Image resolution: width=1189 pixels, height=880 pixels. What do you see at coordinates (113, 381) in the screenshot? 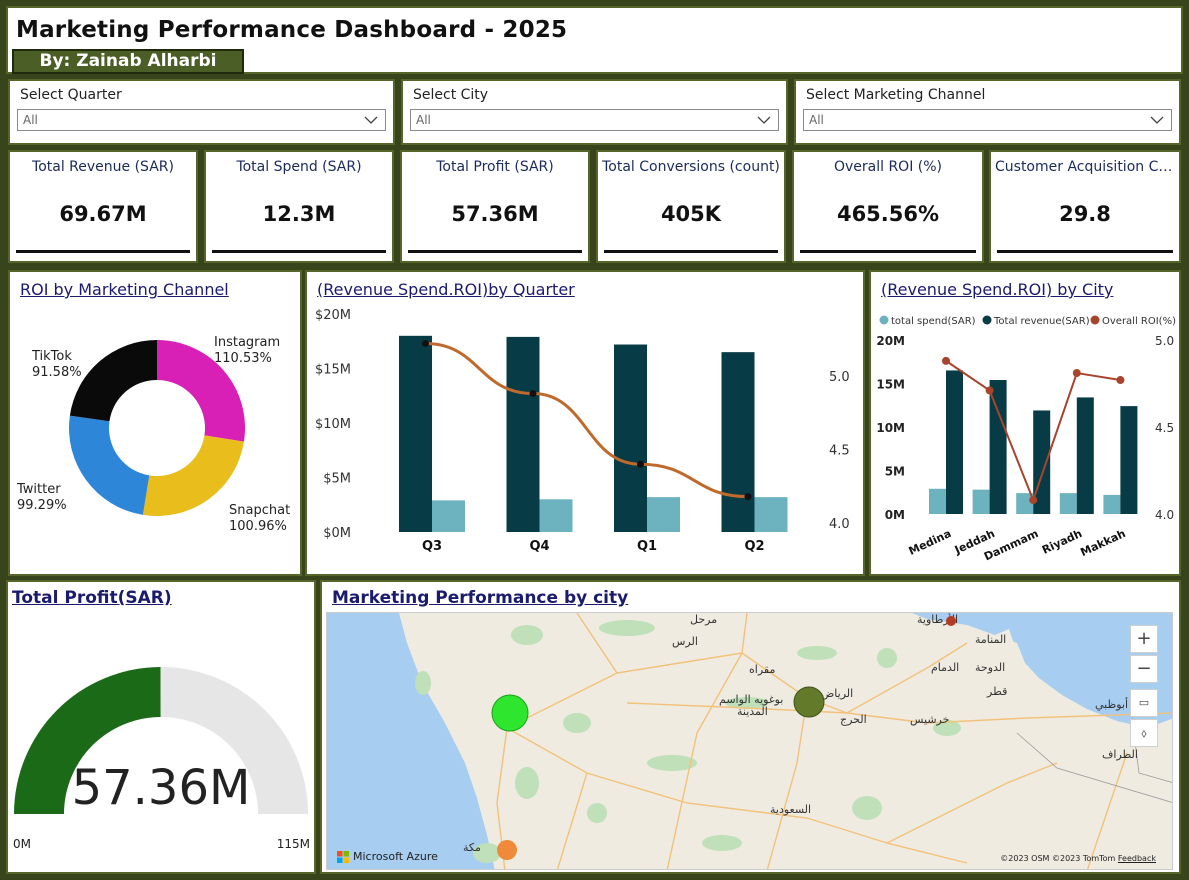
I see `donut-slice-tiktok` at bounding box center [113, 381].